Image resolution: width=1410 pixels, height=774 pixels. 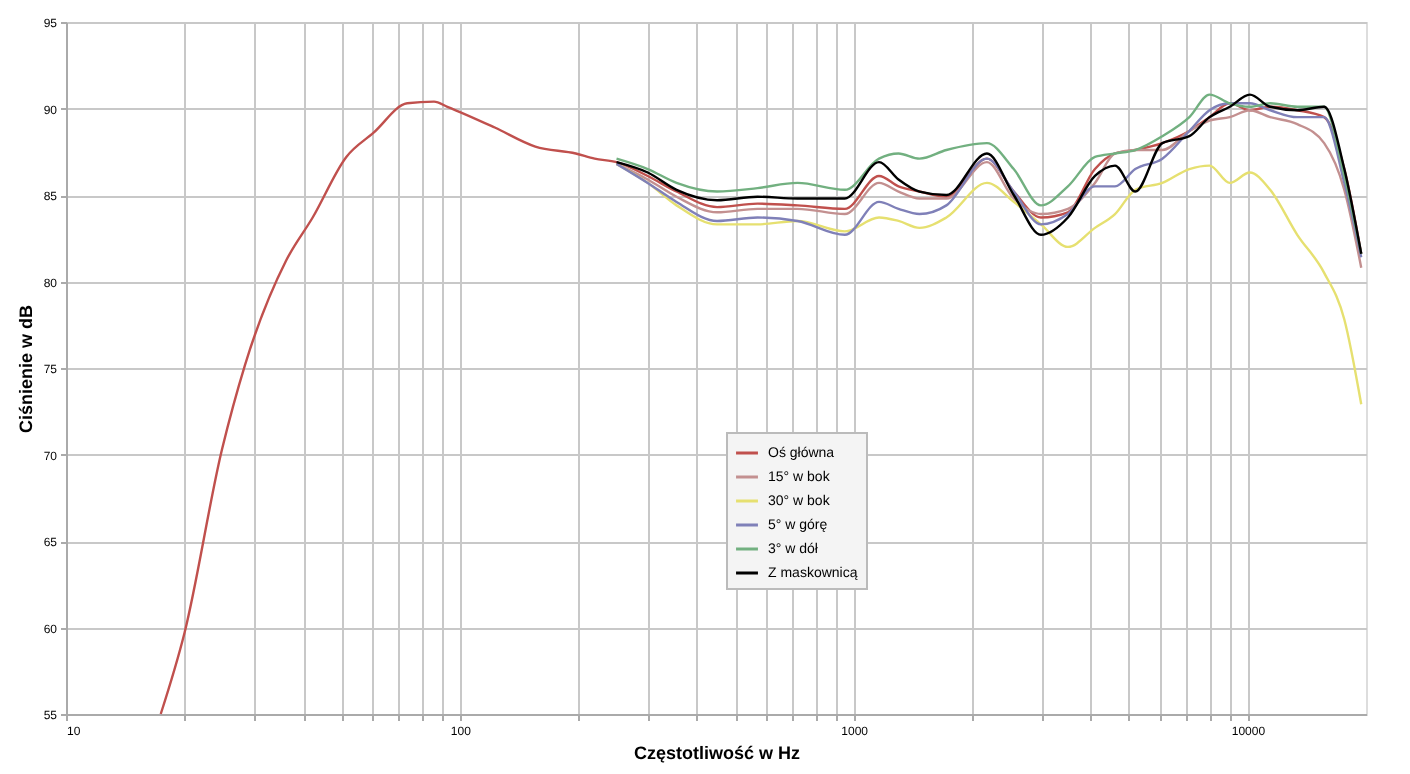 I want to click on y-axis-title: Ciśnienie w dB, so click(x=25, y=368).